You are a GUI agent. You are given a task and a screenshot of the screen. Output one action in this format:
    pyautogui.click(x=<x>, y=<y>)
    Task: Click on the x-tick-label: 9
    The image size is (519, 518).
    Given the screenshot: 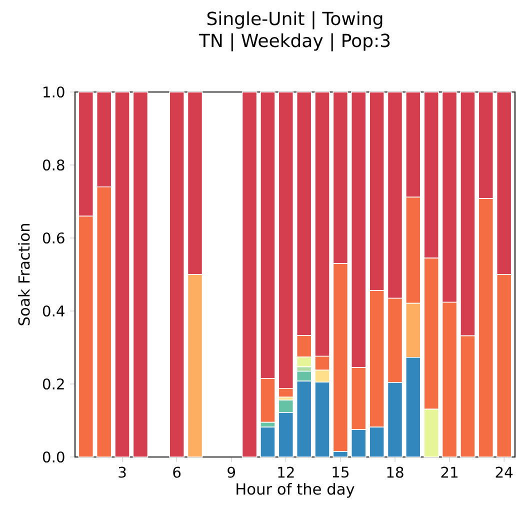 What is the action you would take?
    pyautogui.click(x=231, y=472)
    